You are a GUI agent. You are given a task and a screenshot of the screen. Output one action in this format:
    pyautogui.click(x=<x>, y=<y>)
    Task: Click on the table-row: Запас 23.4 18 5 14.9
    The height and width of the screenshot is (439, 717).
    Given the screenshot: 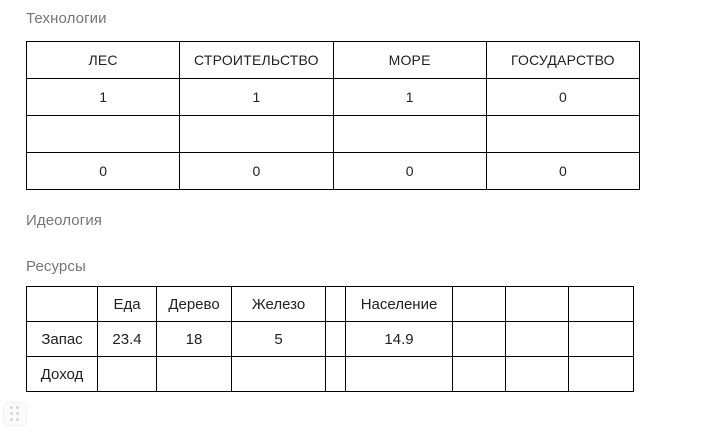 What is the action you would take?
    pyautogui.click(x=330, y=339)
    